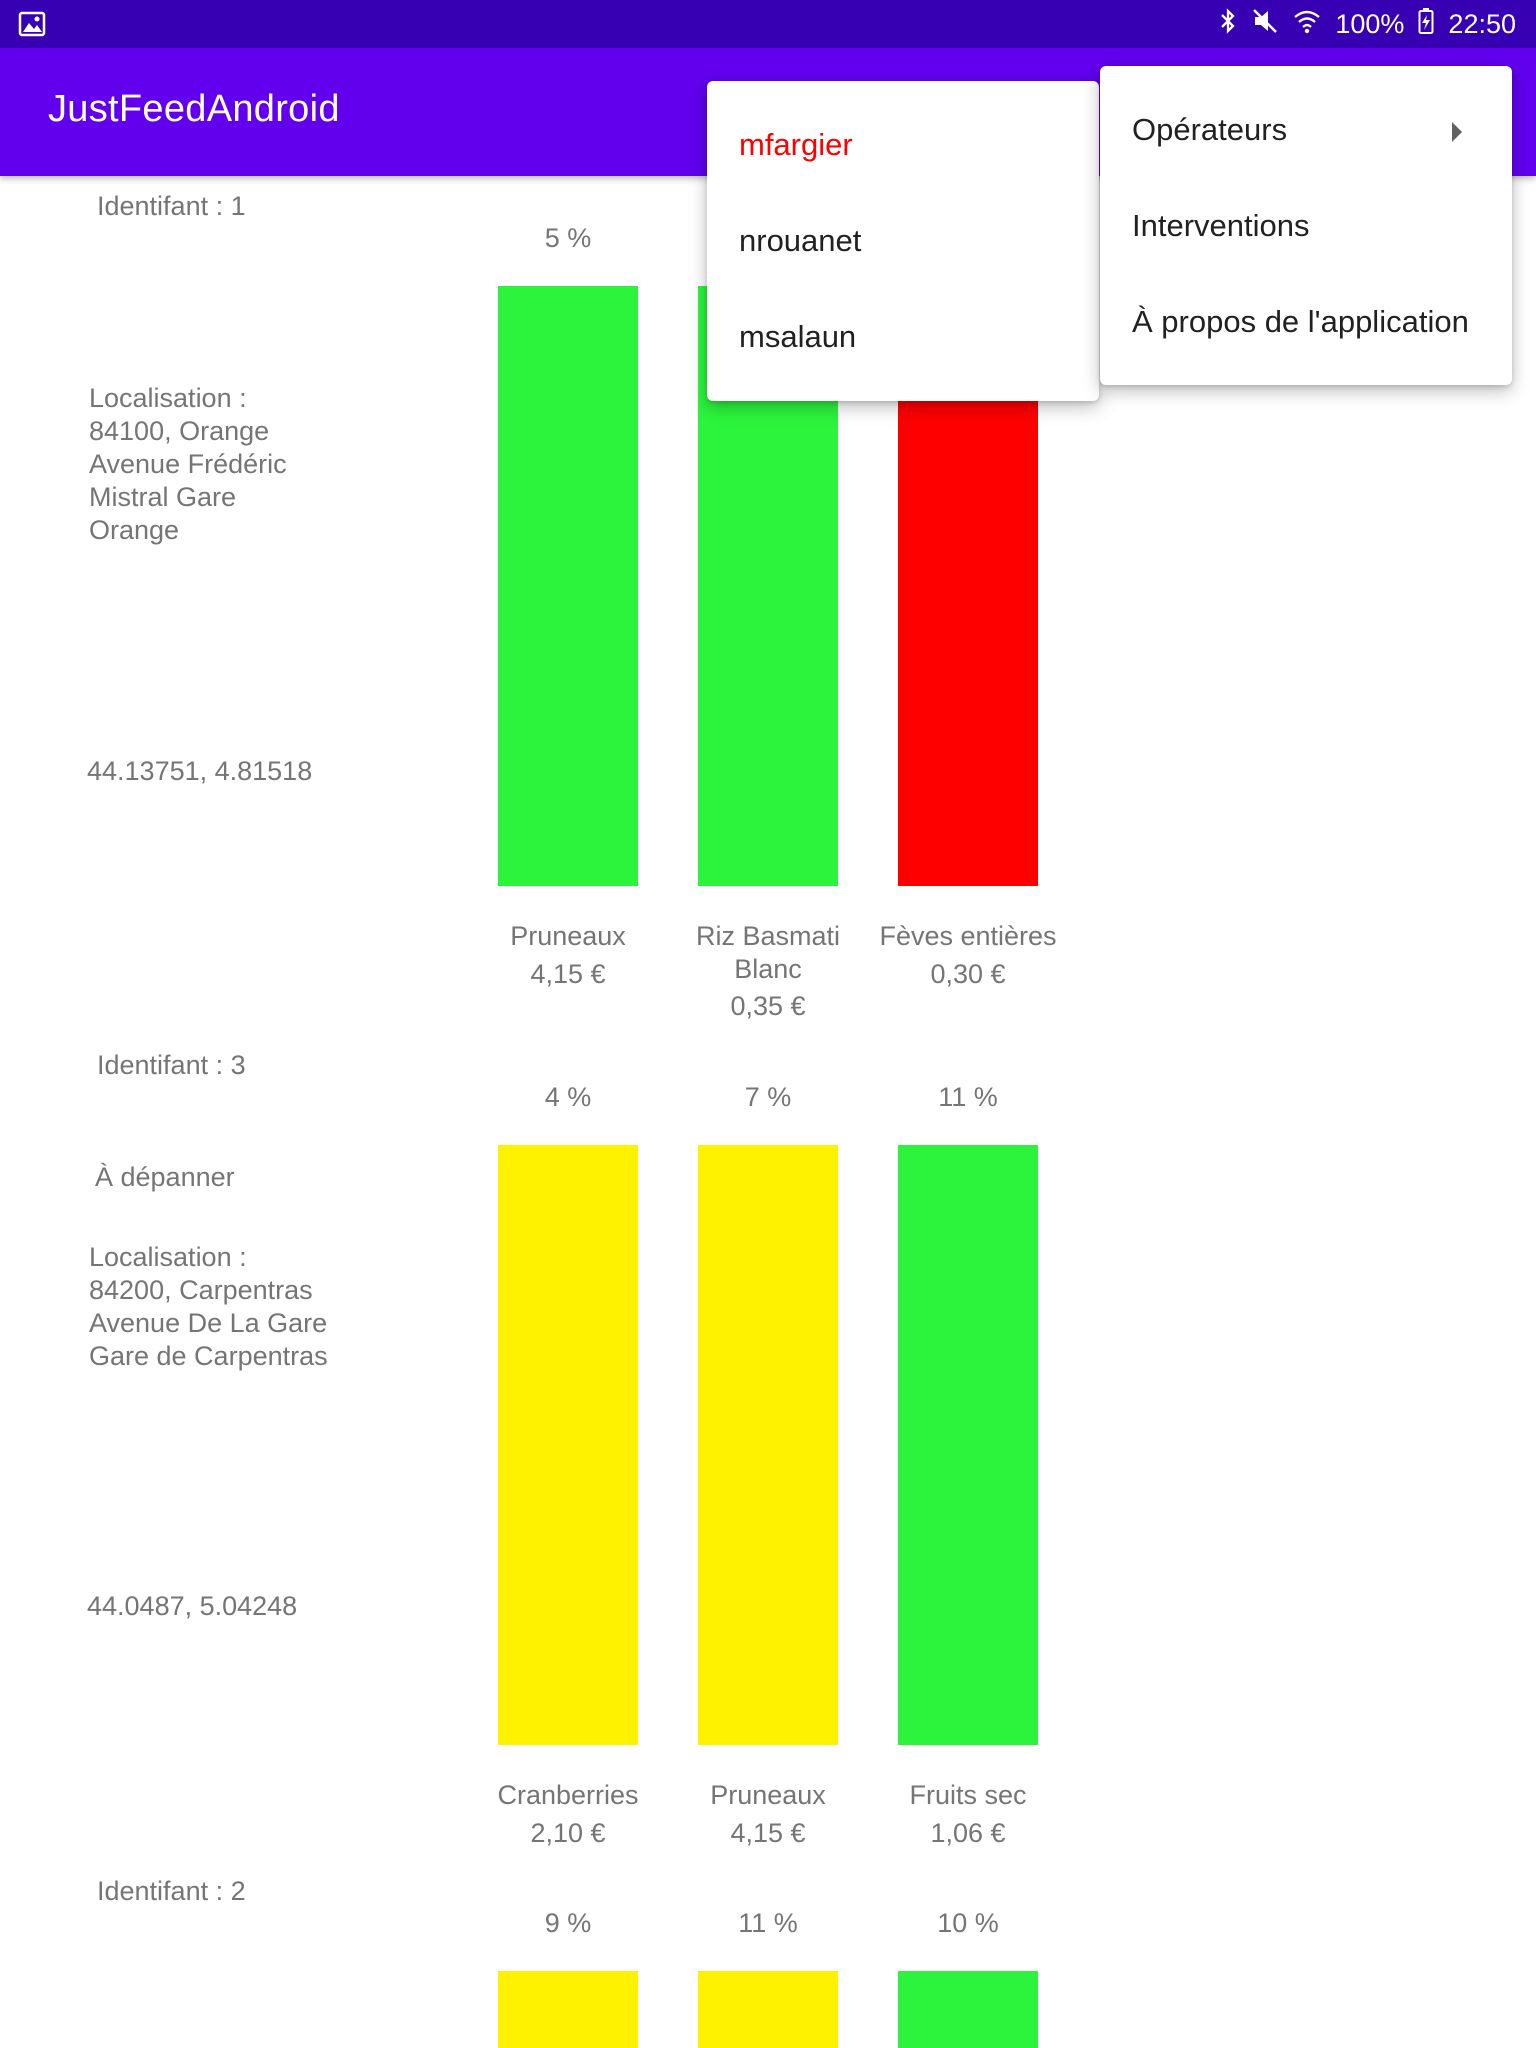 The height and width of the screenshot is (2048, 1536). Describe the element at coordinates (1210, 129) in the screenshot. I see `menu-item-label: Opérateurs` at that location.